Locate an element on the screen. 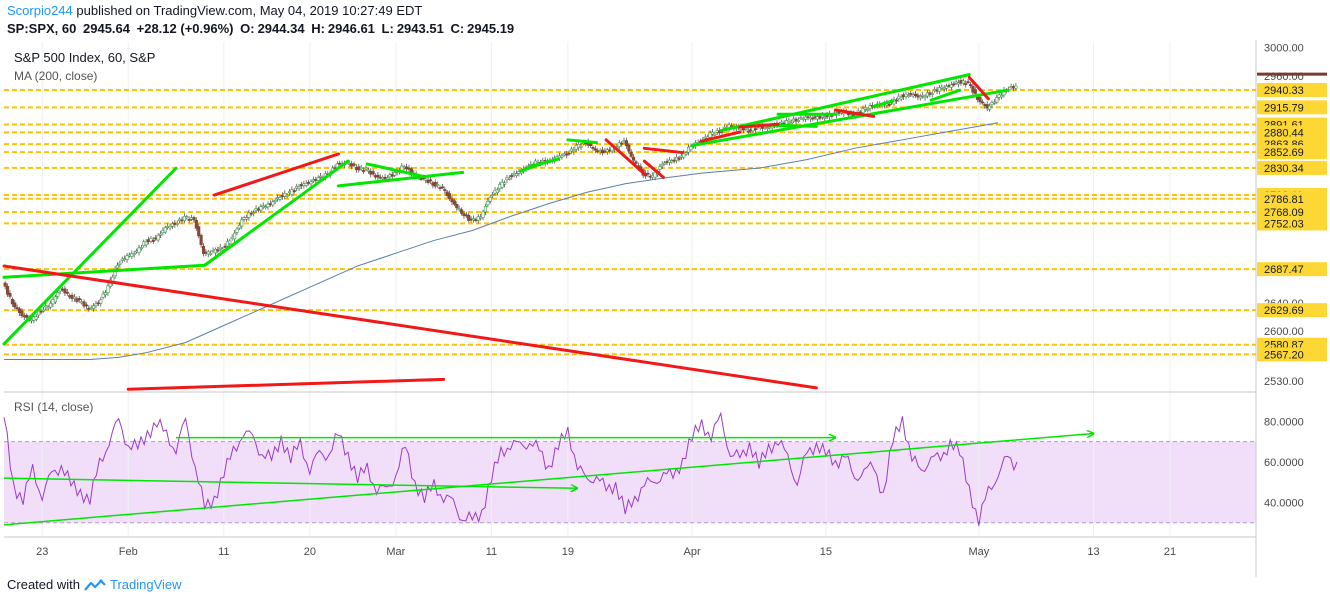 The image size is (1330, 603). rsi-label: RSI (14, close) is located at coordinates (53, 407).